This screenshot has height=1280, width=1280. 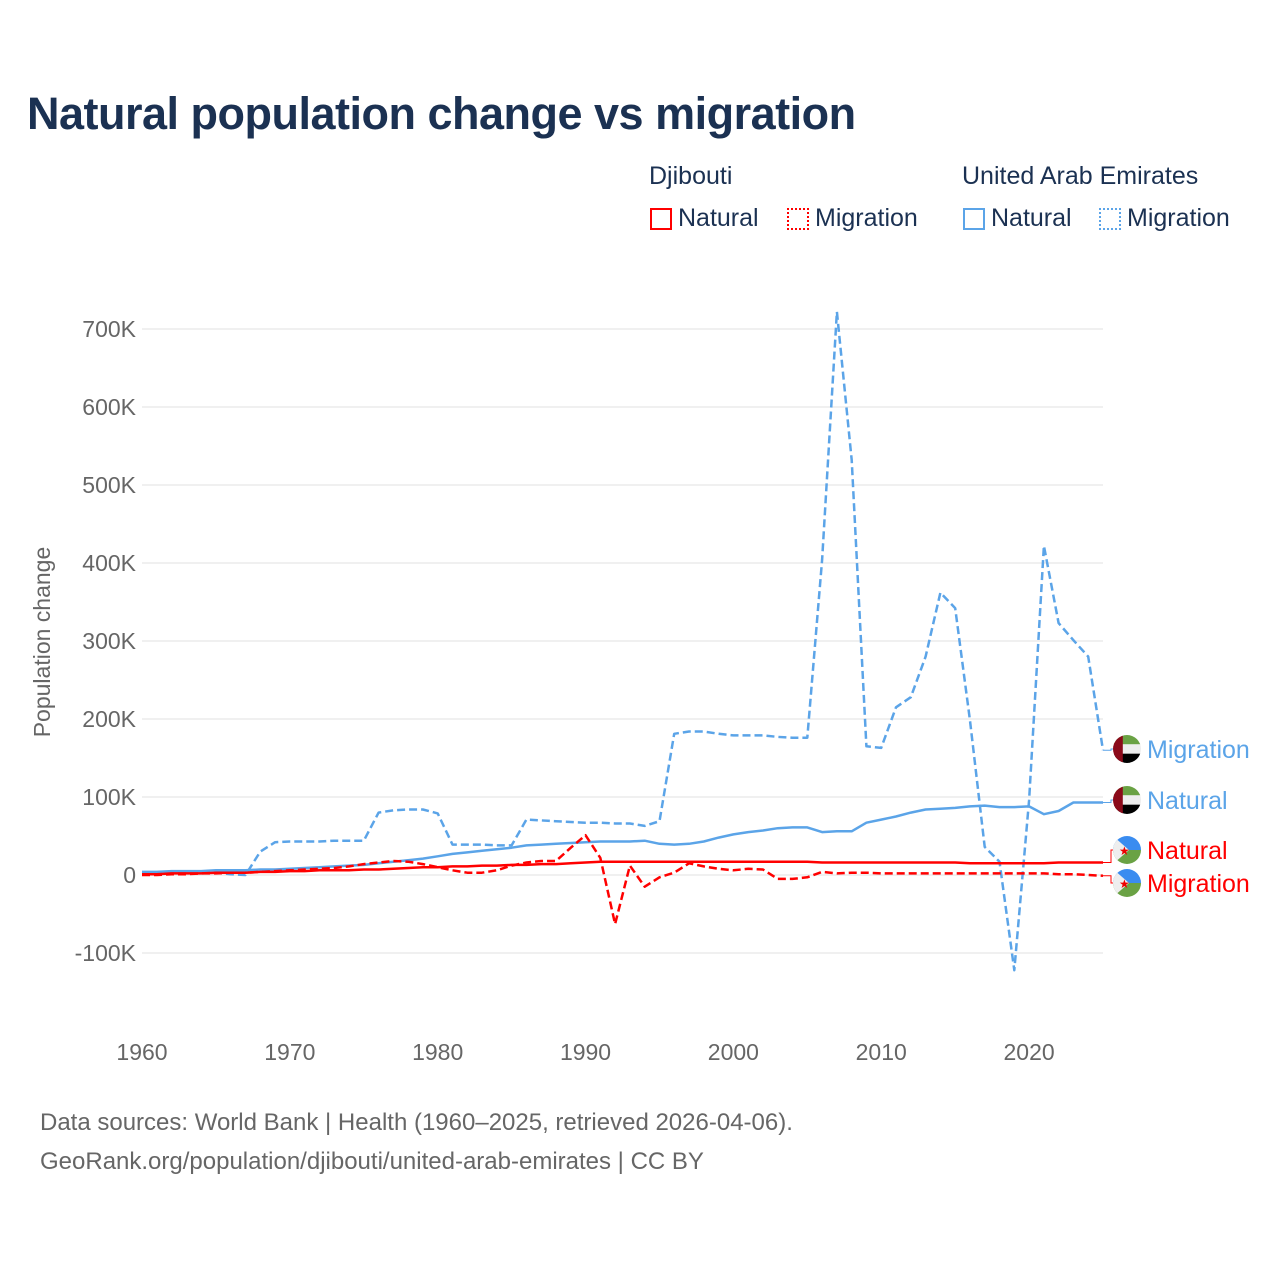 What do you see at coordinates (437, 1052) in the screenshot?
I see `x-tick-label: 1980` at bounding box center [437, 1052].